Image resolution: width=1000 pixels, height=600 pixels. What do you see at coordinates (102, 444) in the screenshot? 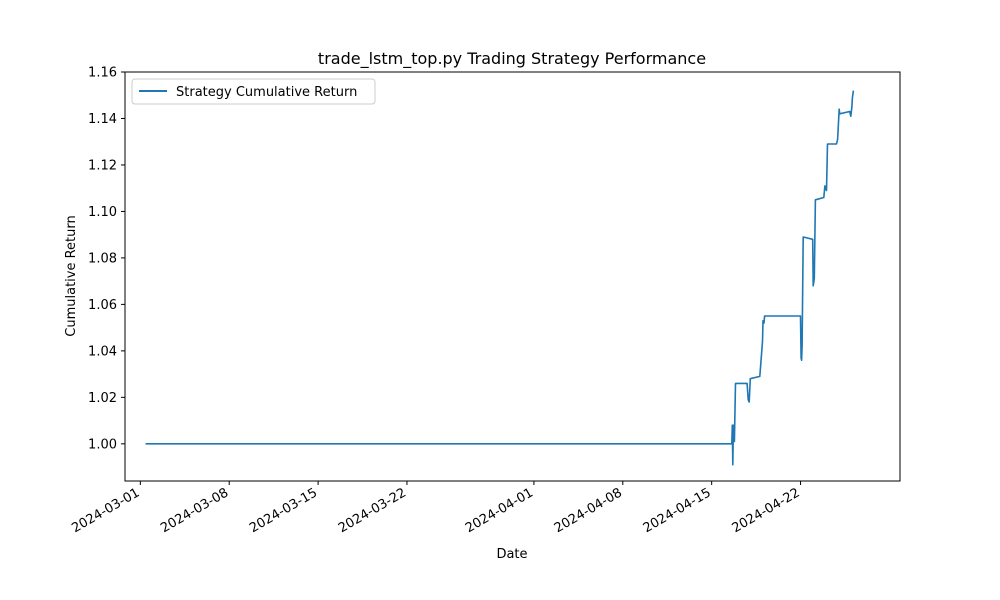
I see `y-tick-label: 1.00` at bounding box center [102, 444].